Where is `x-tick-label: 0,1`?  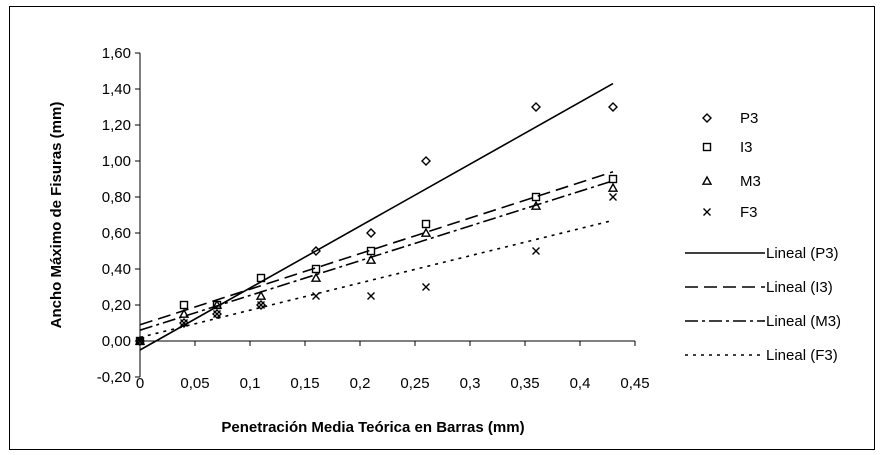
x-tick-label: 0,1 is located at coordinates (250, 383).